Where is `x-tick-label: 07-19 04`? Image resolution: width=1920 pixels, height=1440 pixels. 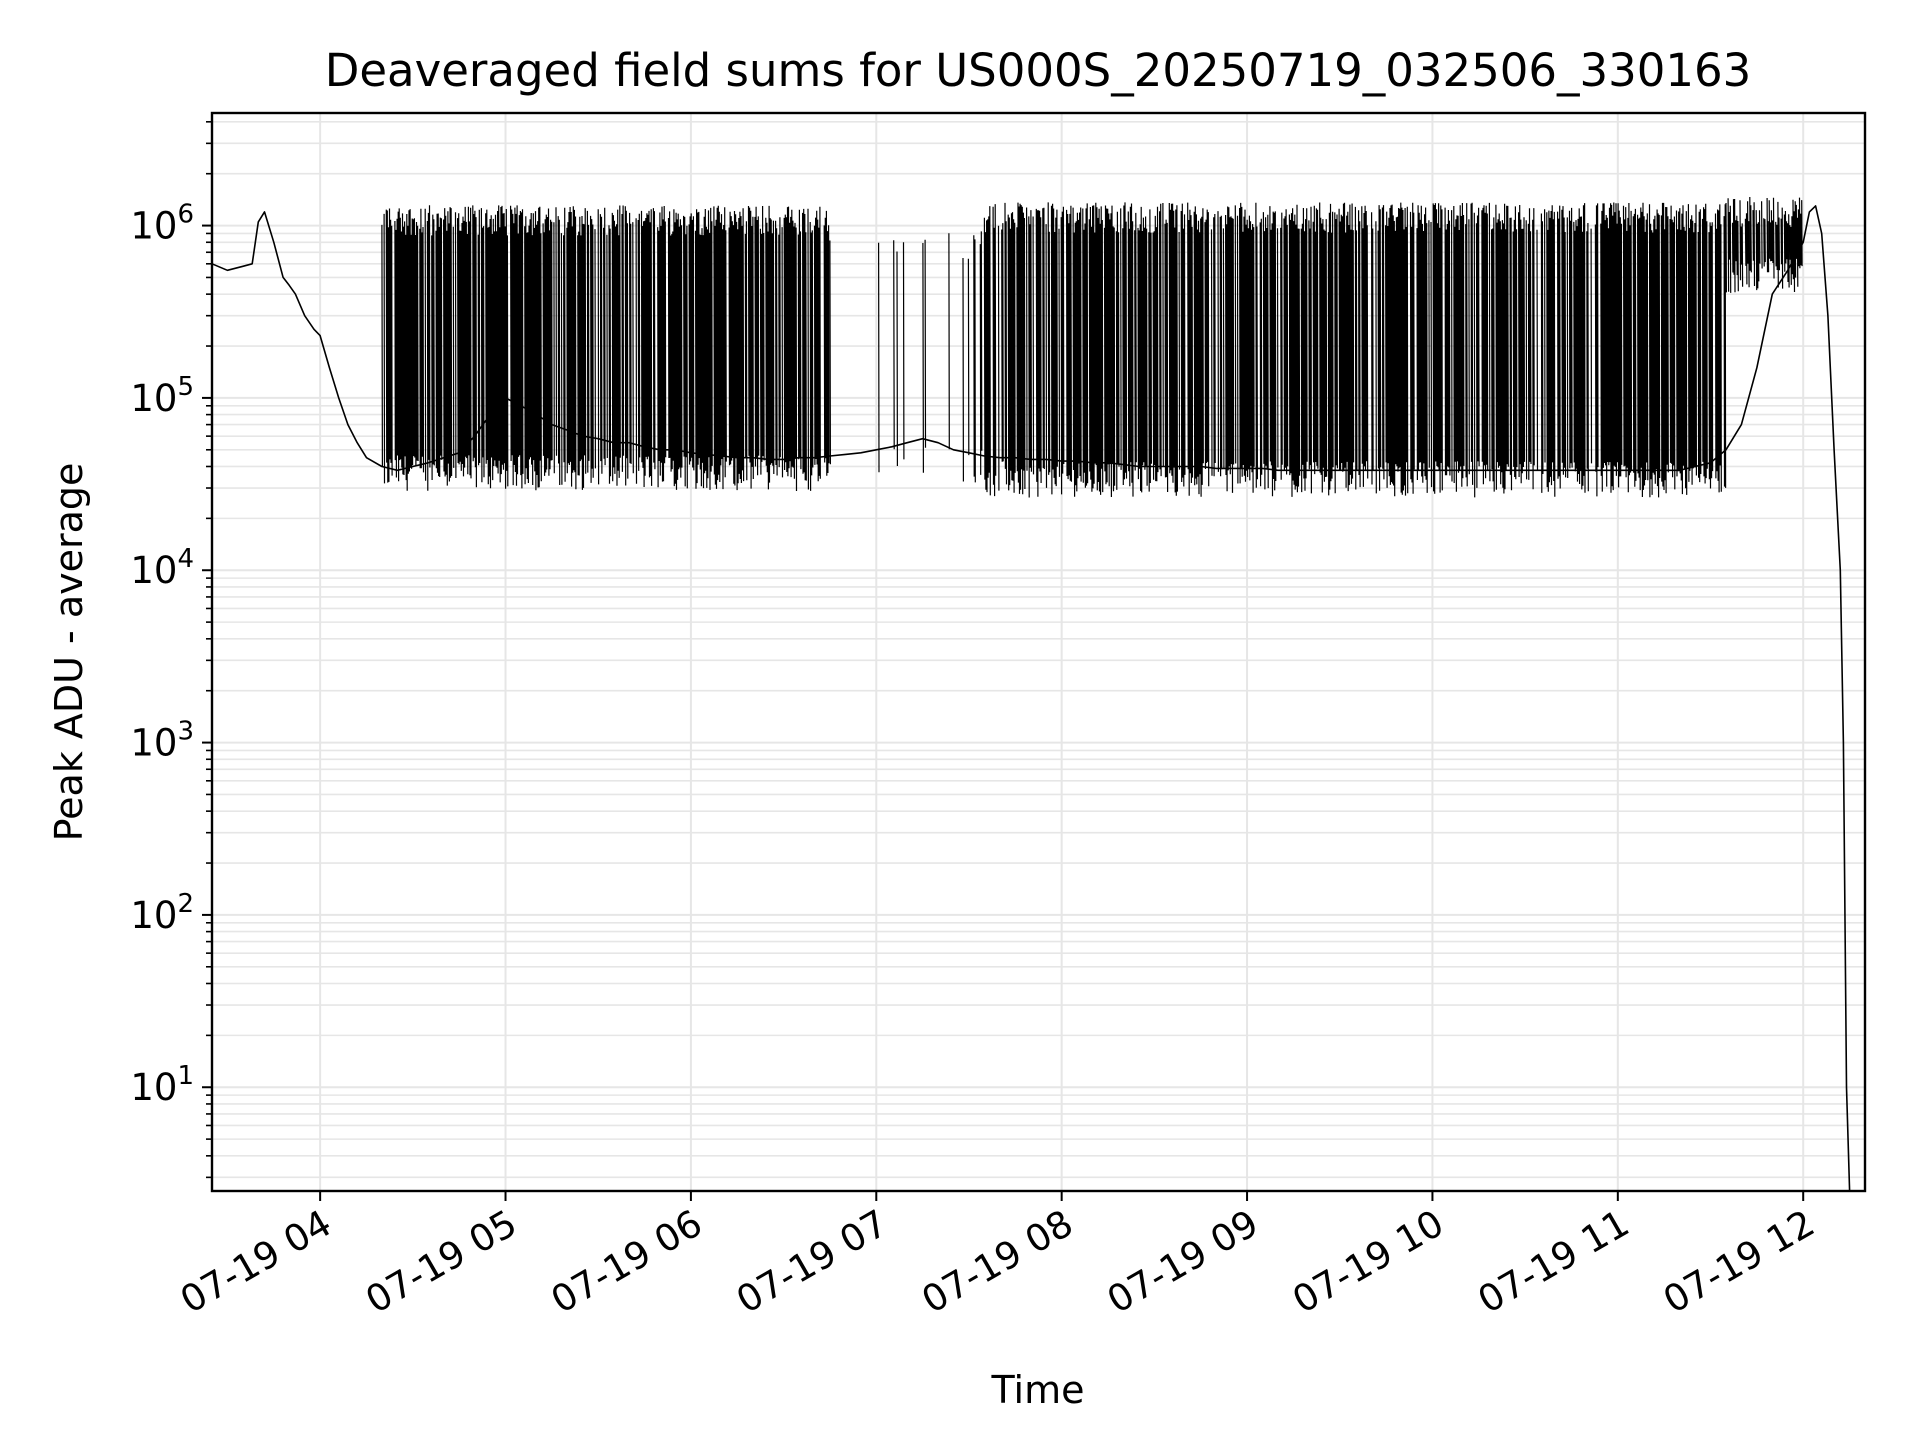
x-tick-label: 07-19 04 is located at coordinates (256, 1262).